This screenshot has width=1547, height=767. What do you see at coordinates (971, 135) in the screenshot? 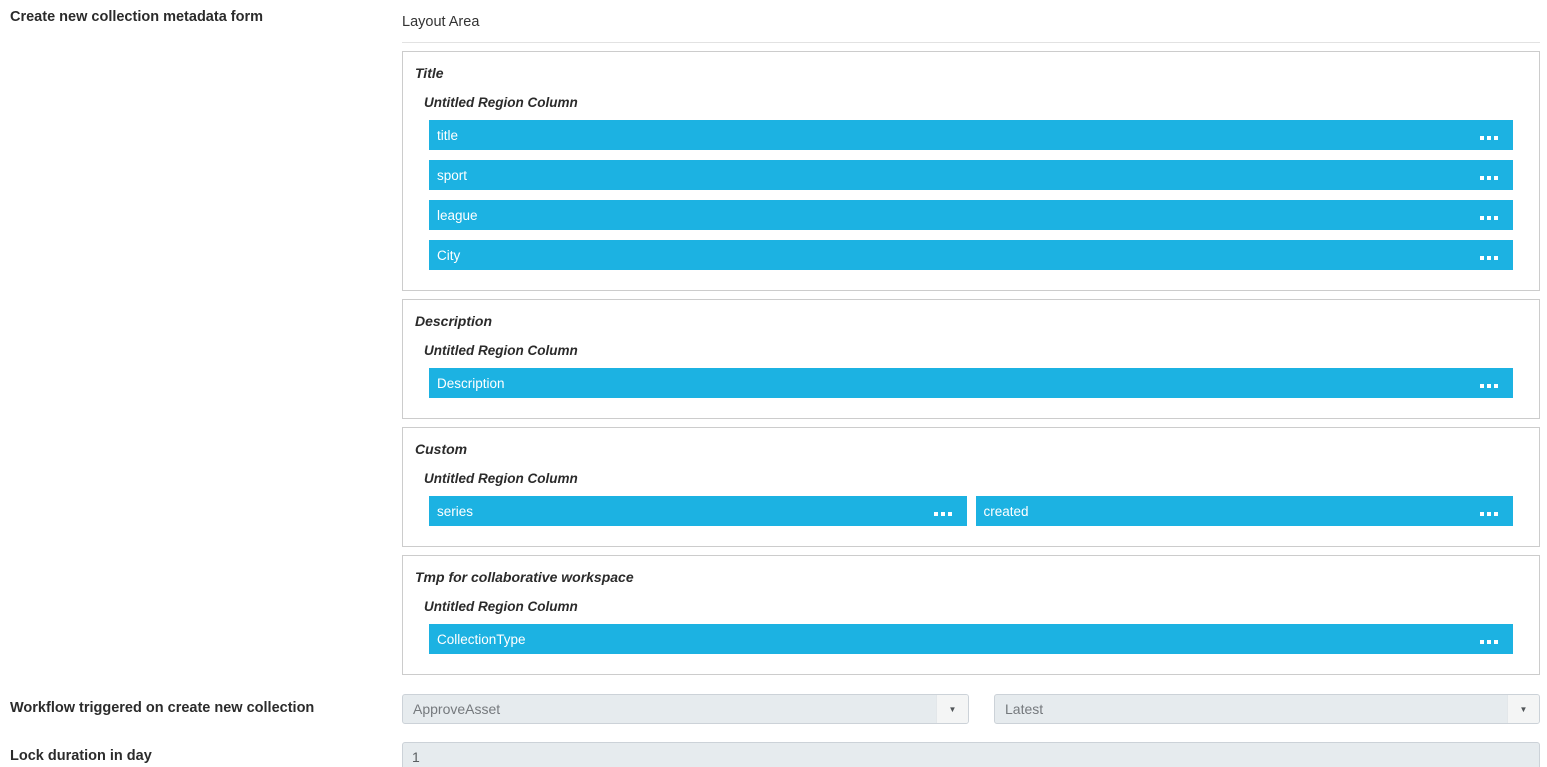
I see `field-item-title: title` at bounding box center [971, 135].